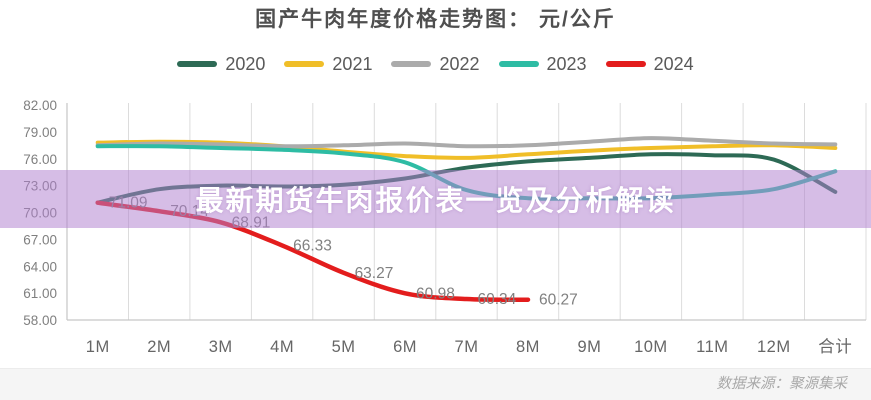 This screenshot has height=400, width=871. I want to click on x-axis-tick-label: 6M, so click(405, 347).